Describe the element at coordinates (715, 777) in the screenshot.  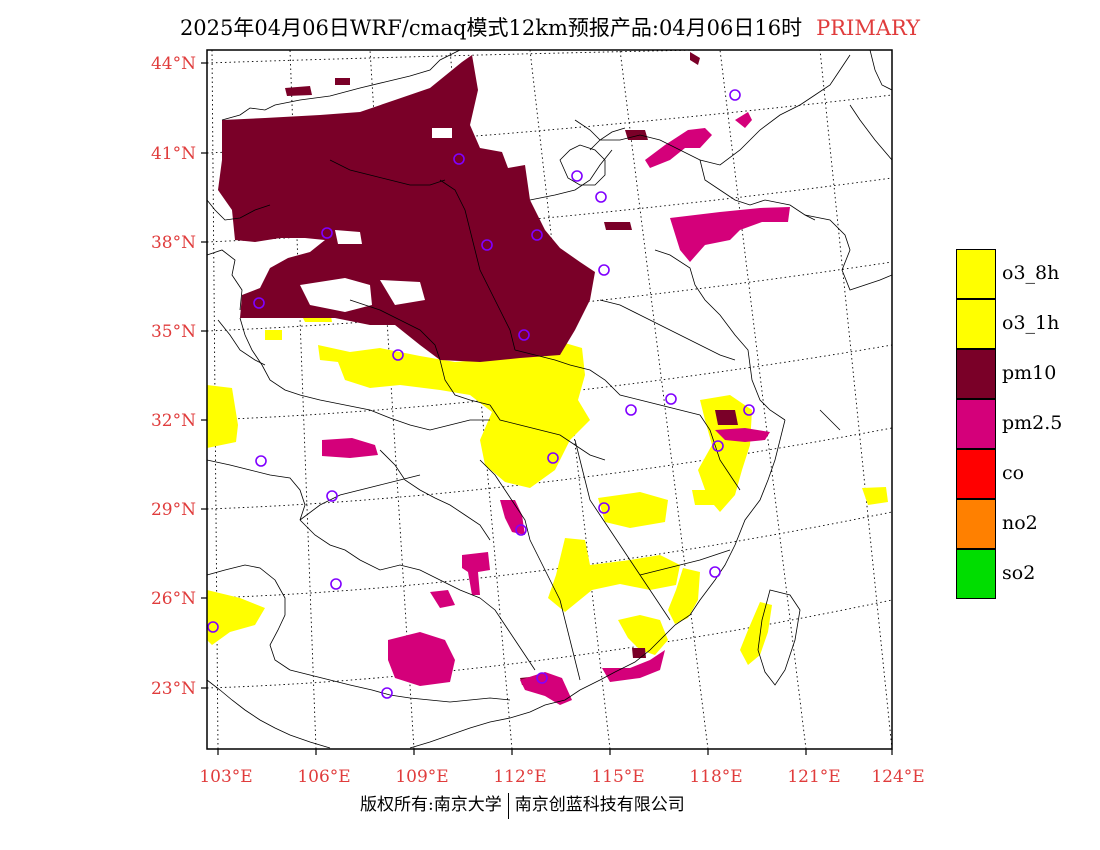
I see `lon-label: 118°E` at that location.